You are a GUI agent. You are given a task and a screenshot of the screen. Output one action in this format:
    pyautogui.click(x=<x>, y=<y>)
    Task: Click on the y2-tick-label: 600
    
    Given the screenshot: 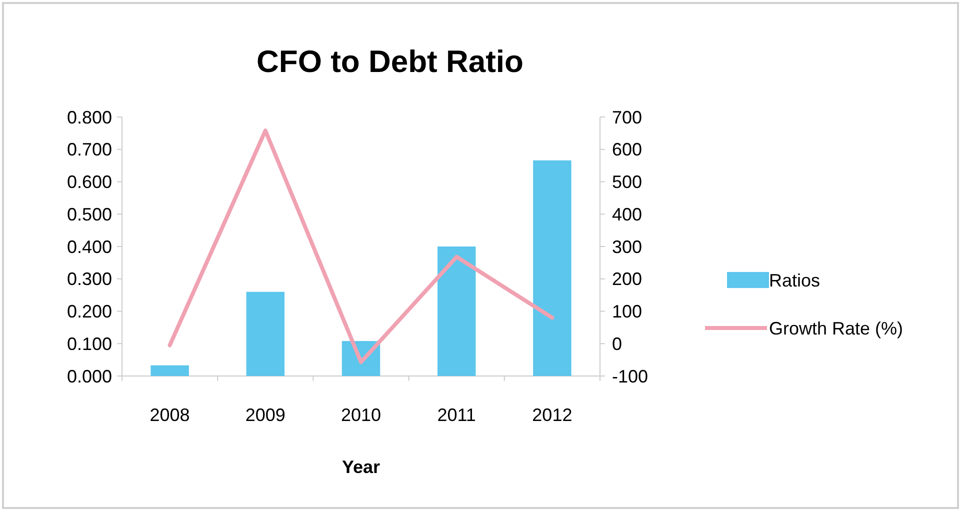 What is the action you would take?
    pyautogui.click(x=627, y=150)
    